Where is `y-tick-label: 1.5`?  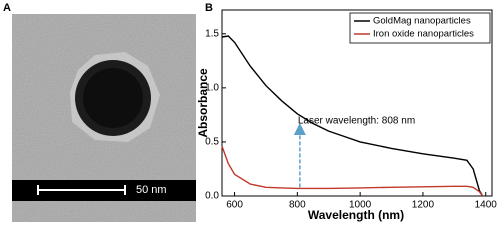 y-tick-label: 1.5 is located at coordinates (212, 33).